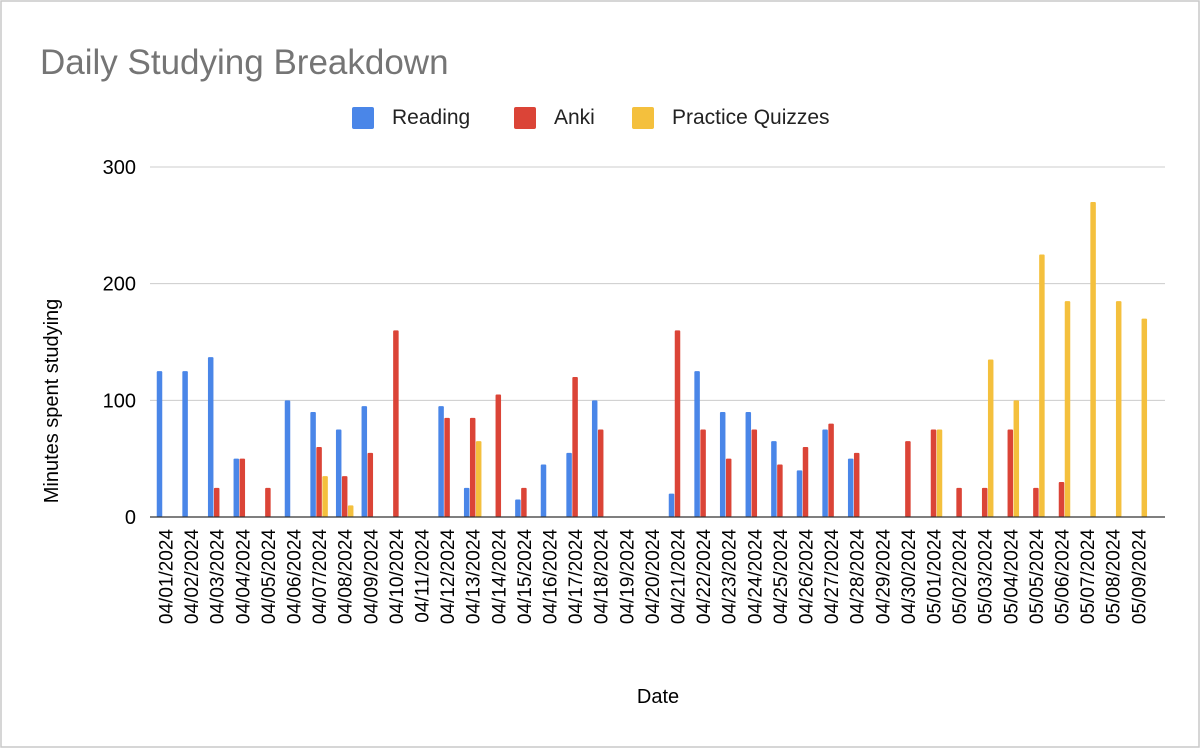  I want to click on x-axis-label: Date, so click(658, 697).